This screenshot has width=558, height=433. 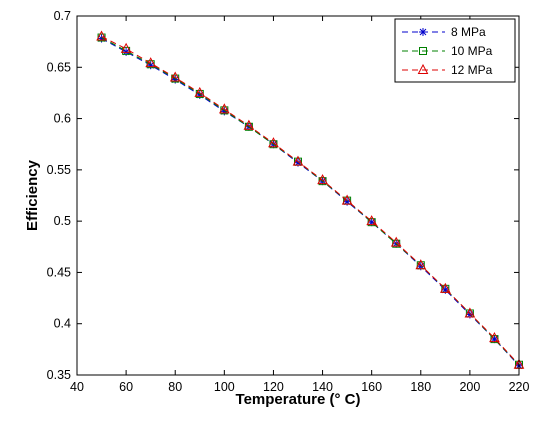 I want to click on x-axis-label: Temperature (° C), so click(x=298, y=399).